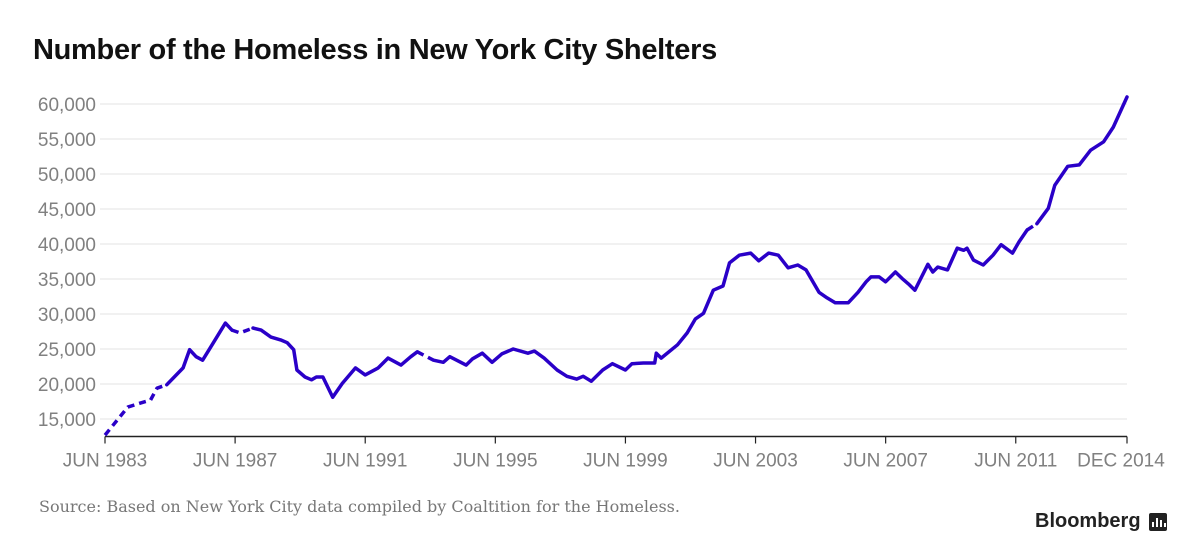 The image size is (1200, 560). Describe the element at coordinates (67, 210) in the screenshot. I see `y-tick-label: 45,000` at that location.